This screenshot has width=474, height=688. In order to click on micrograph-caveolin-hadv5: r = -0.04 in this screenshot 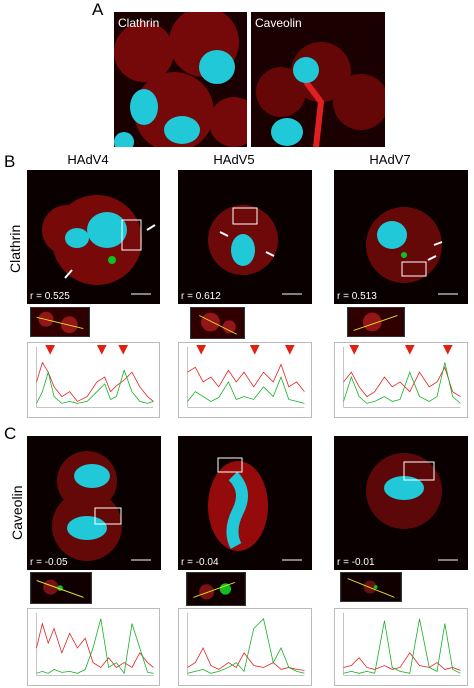, I will do `click(245, 503)`.